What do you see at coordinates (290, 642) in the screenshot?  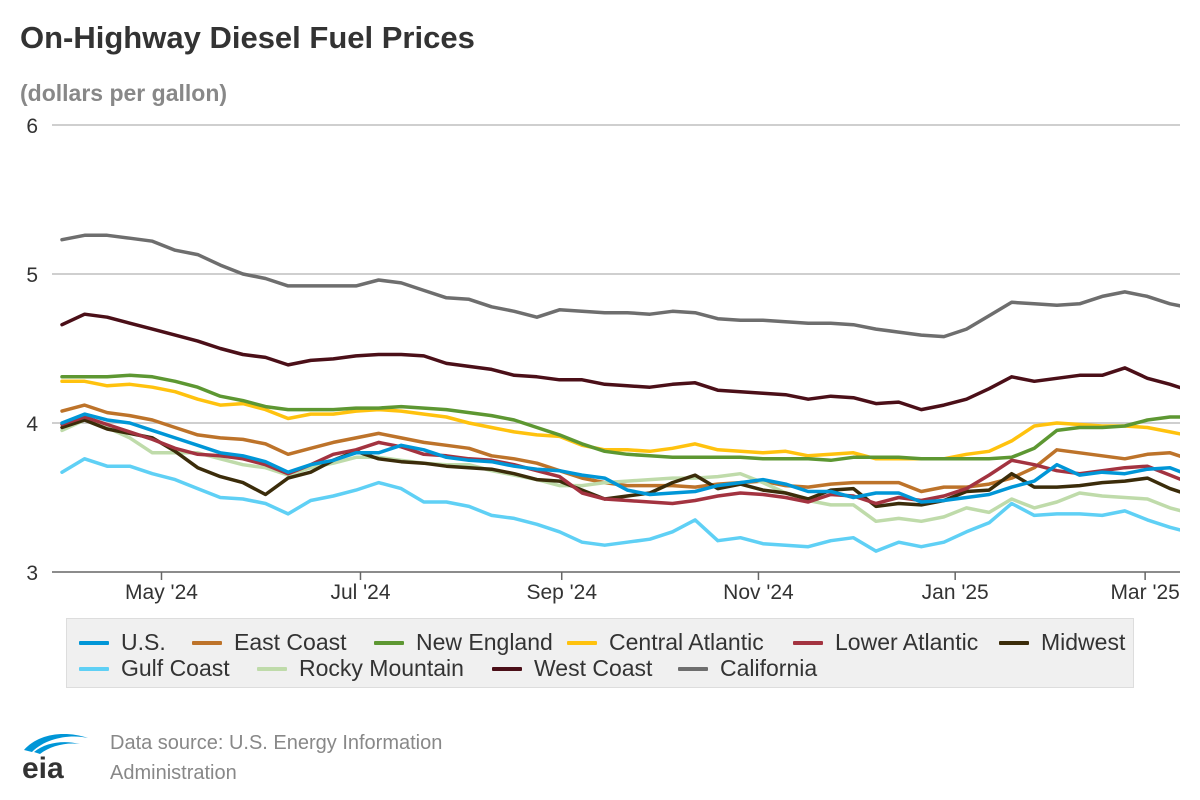 I see `legend-label: East Coast` at bounding box center [290, 642].